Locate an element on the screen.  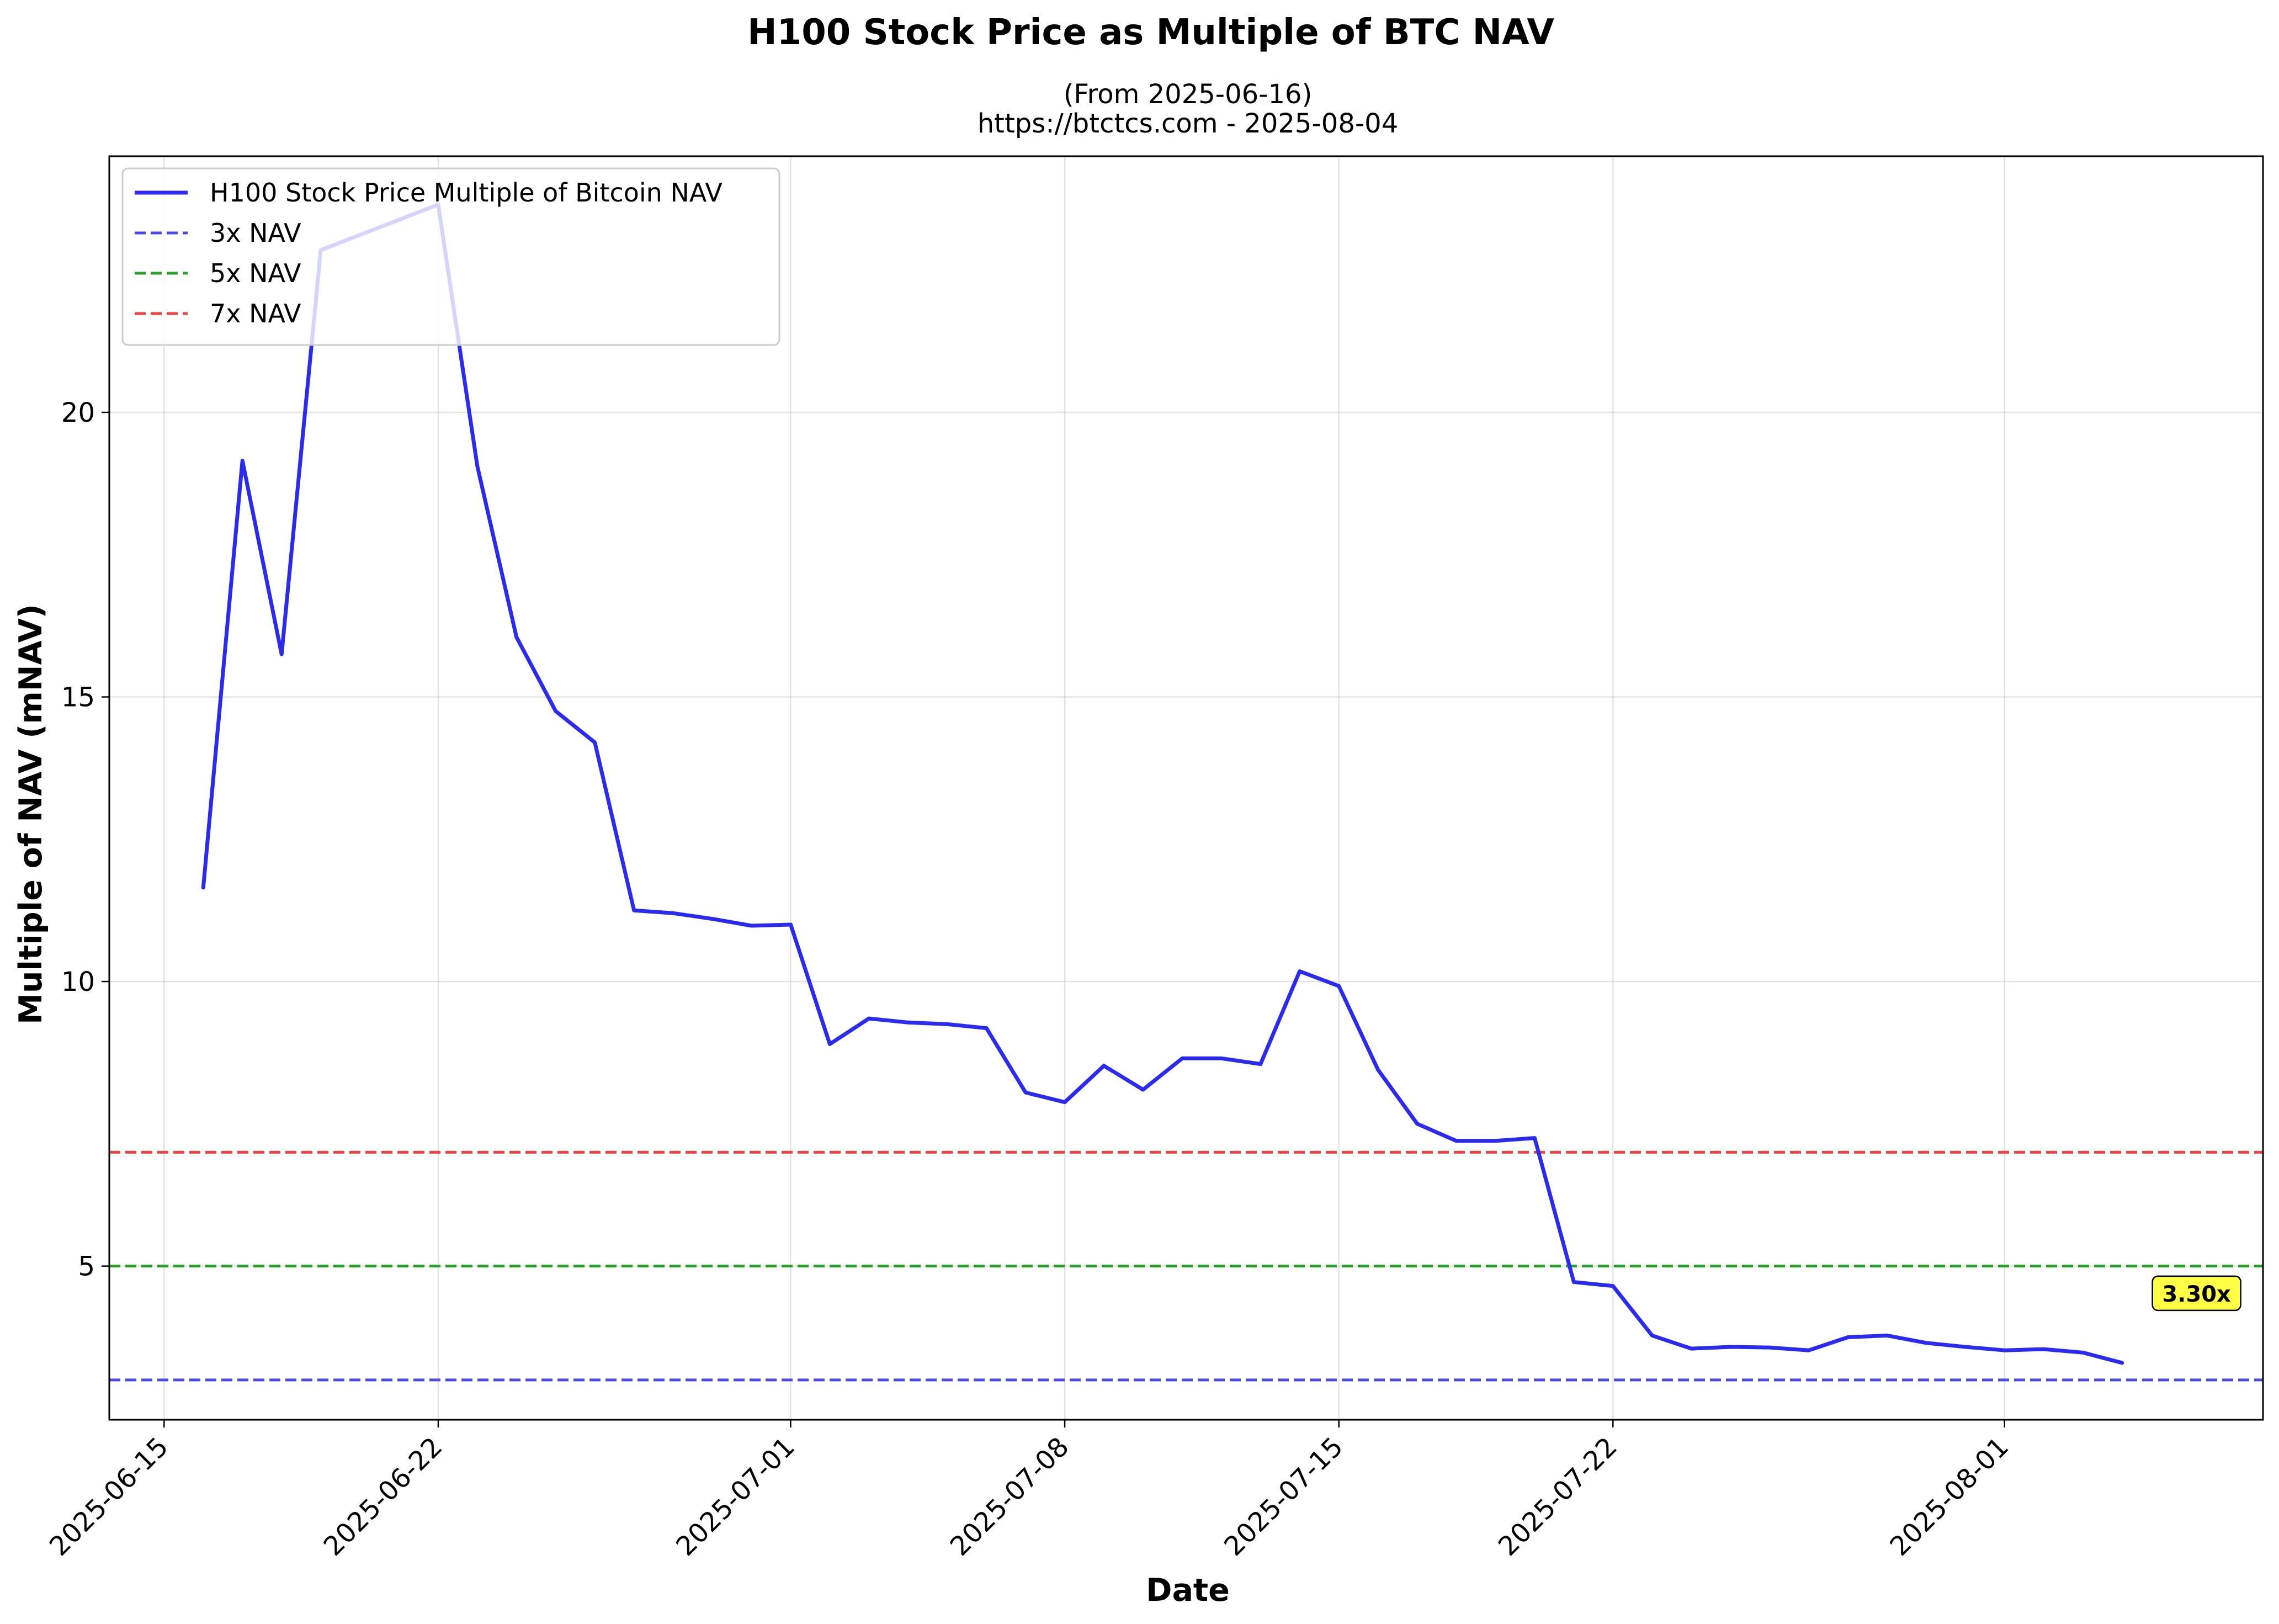
x-tick-label: 2025-07-22 is located at coordinates (1557, 1496).